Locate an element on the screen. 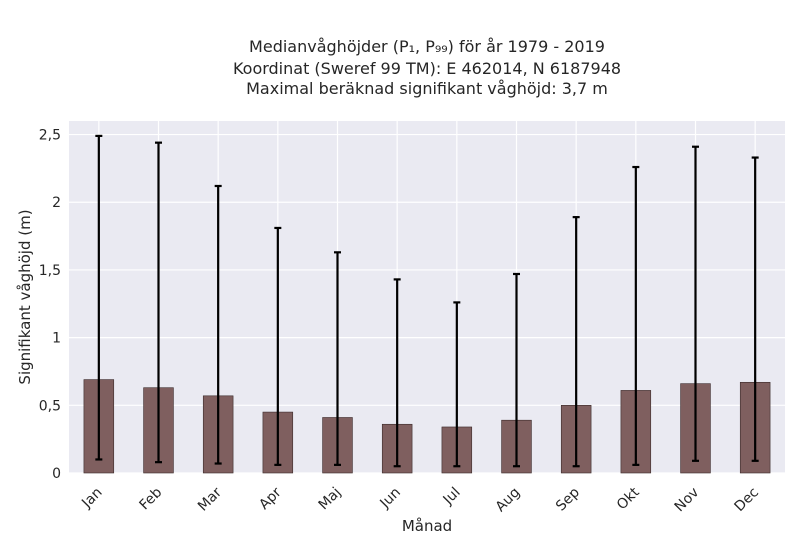 The image size is (800, 550). y-axis-label: Signifikant våghöjd (m) is located at coordinates (25, 296).